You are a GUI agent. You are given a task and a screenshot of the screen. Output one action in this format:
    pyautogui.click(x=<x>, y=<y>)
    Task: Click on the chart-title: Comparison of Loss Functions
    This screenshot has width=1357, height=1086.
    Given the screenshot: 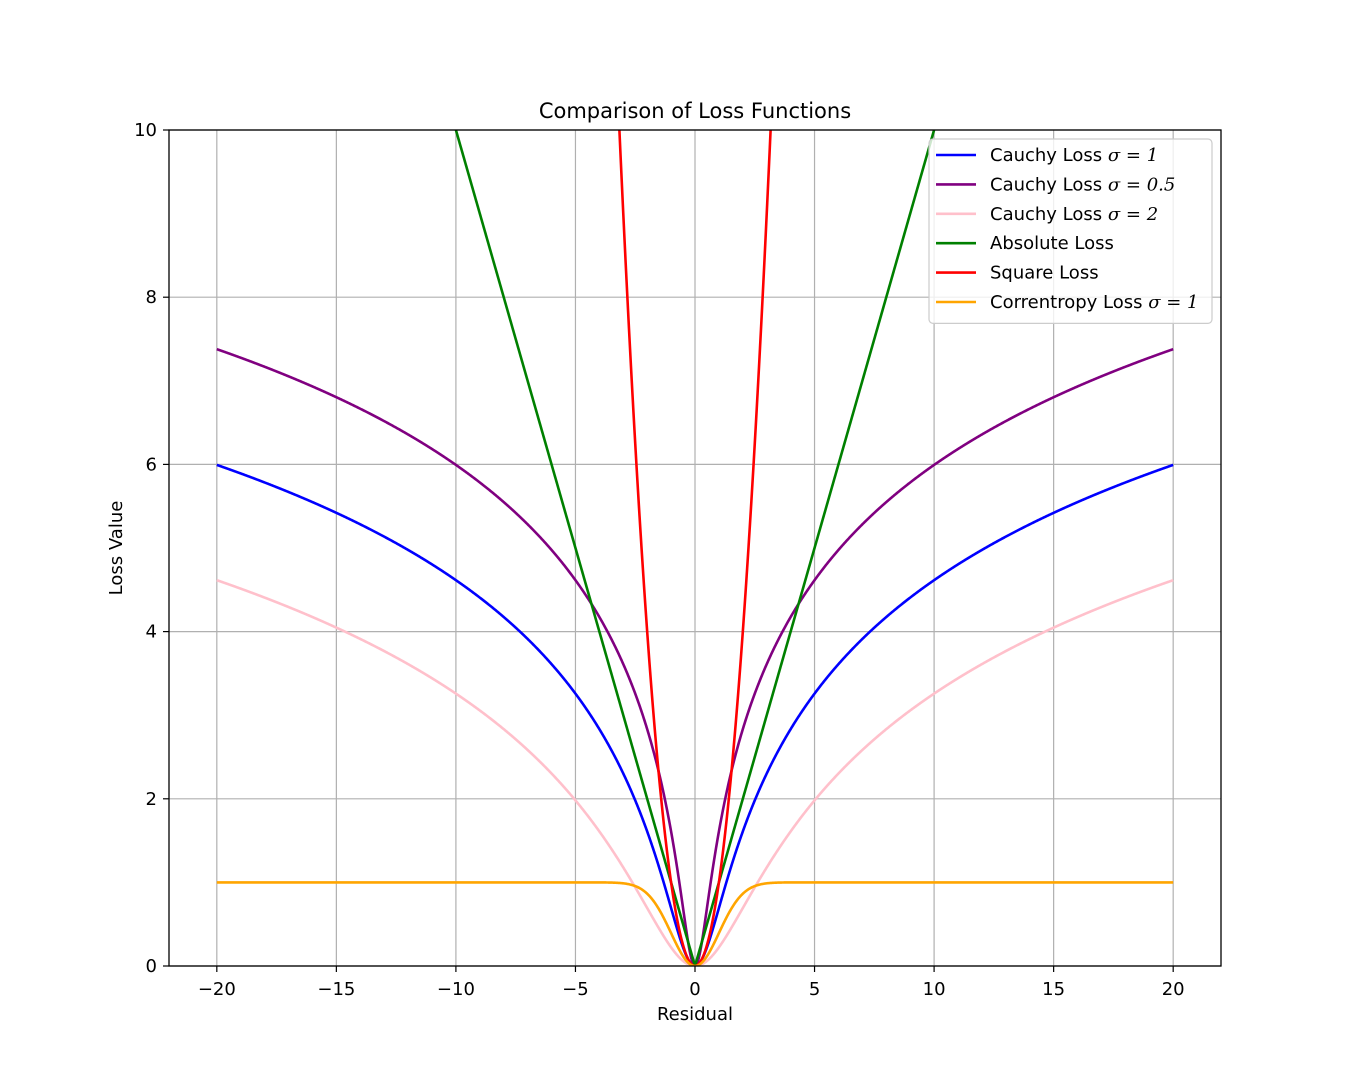 What is the action you would take?
    pyautogui.click(x=695, y=111)
    